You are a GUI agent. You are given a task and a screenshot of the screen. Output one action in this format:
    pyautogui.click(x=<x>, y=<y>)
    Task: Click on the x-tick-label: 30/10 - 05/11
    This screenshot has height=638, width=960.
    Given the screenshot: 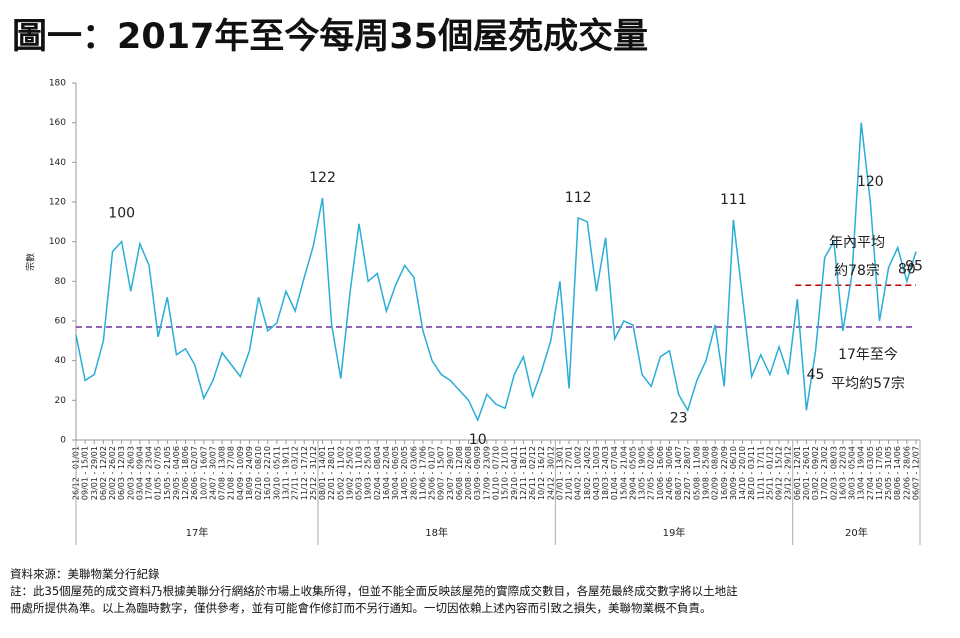 What is the action you would take?
    pyautogui.click(x=276, y=473)
    